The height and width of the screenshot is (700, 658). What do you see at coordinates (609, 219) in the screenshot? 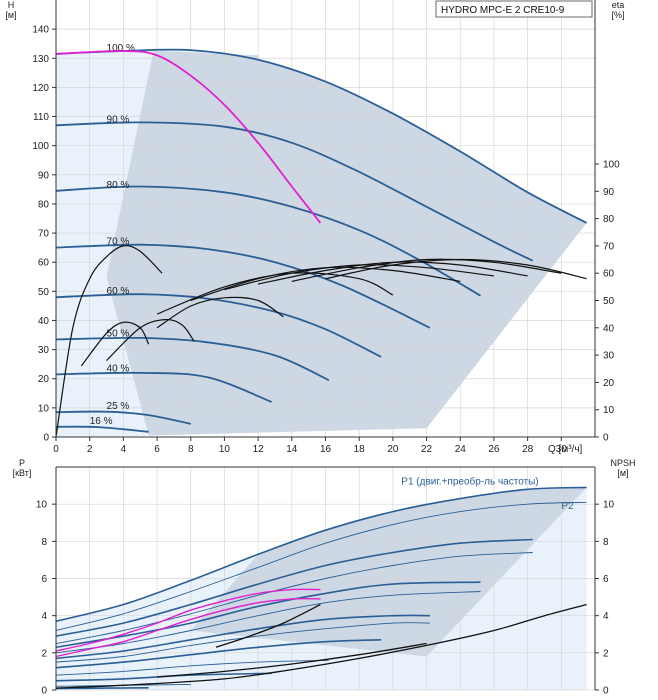
I see `eta-tick-label: 80` at bounding box center [609, 219].